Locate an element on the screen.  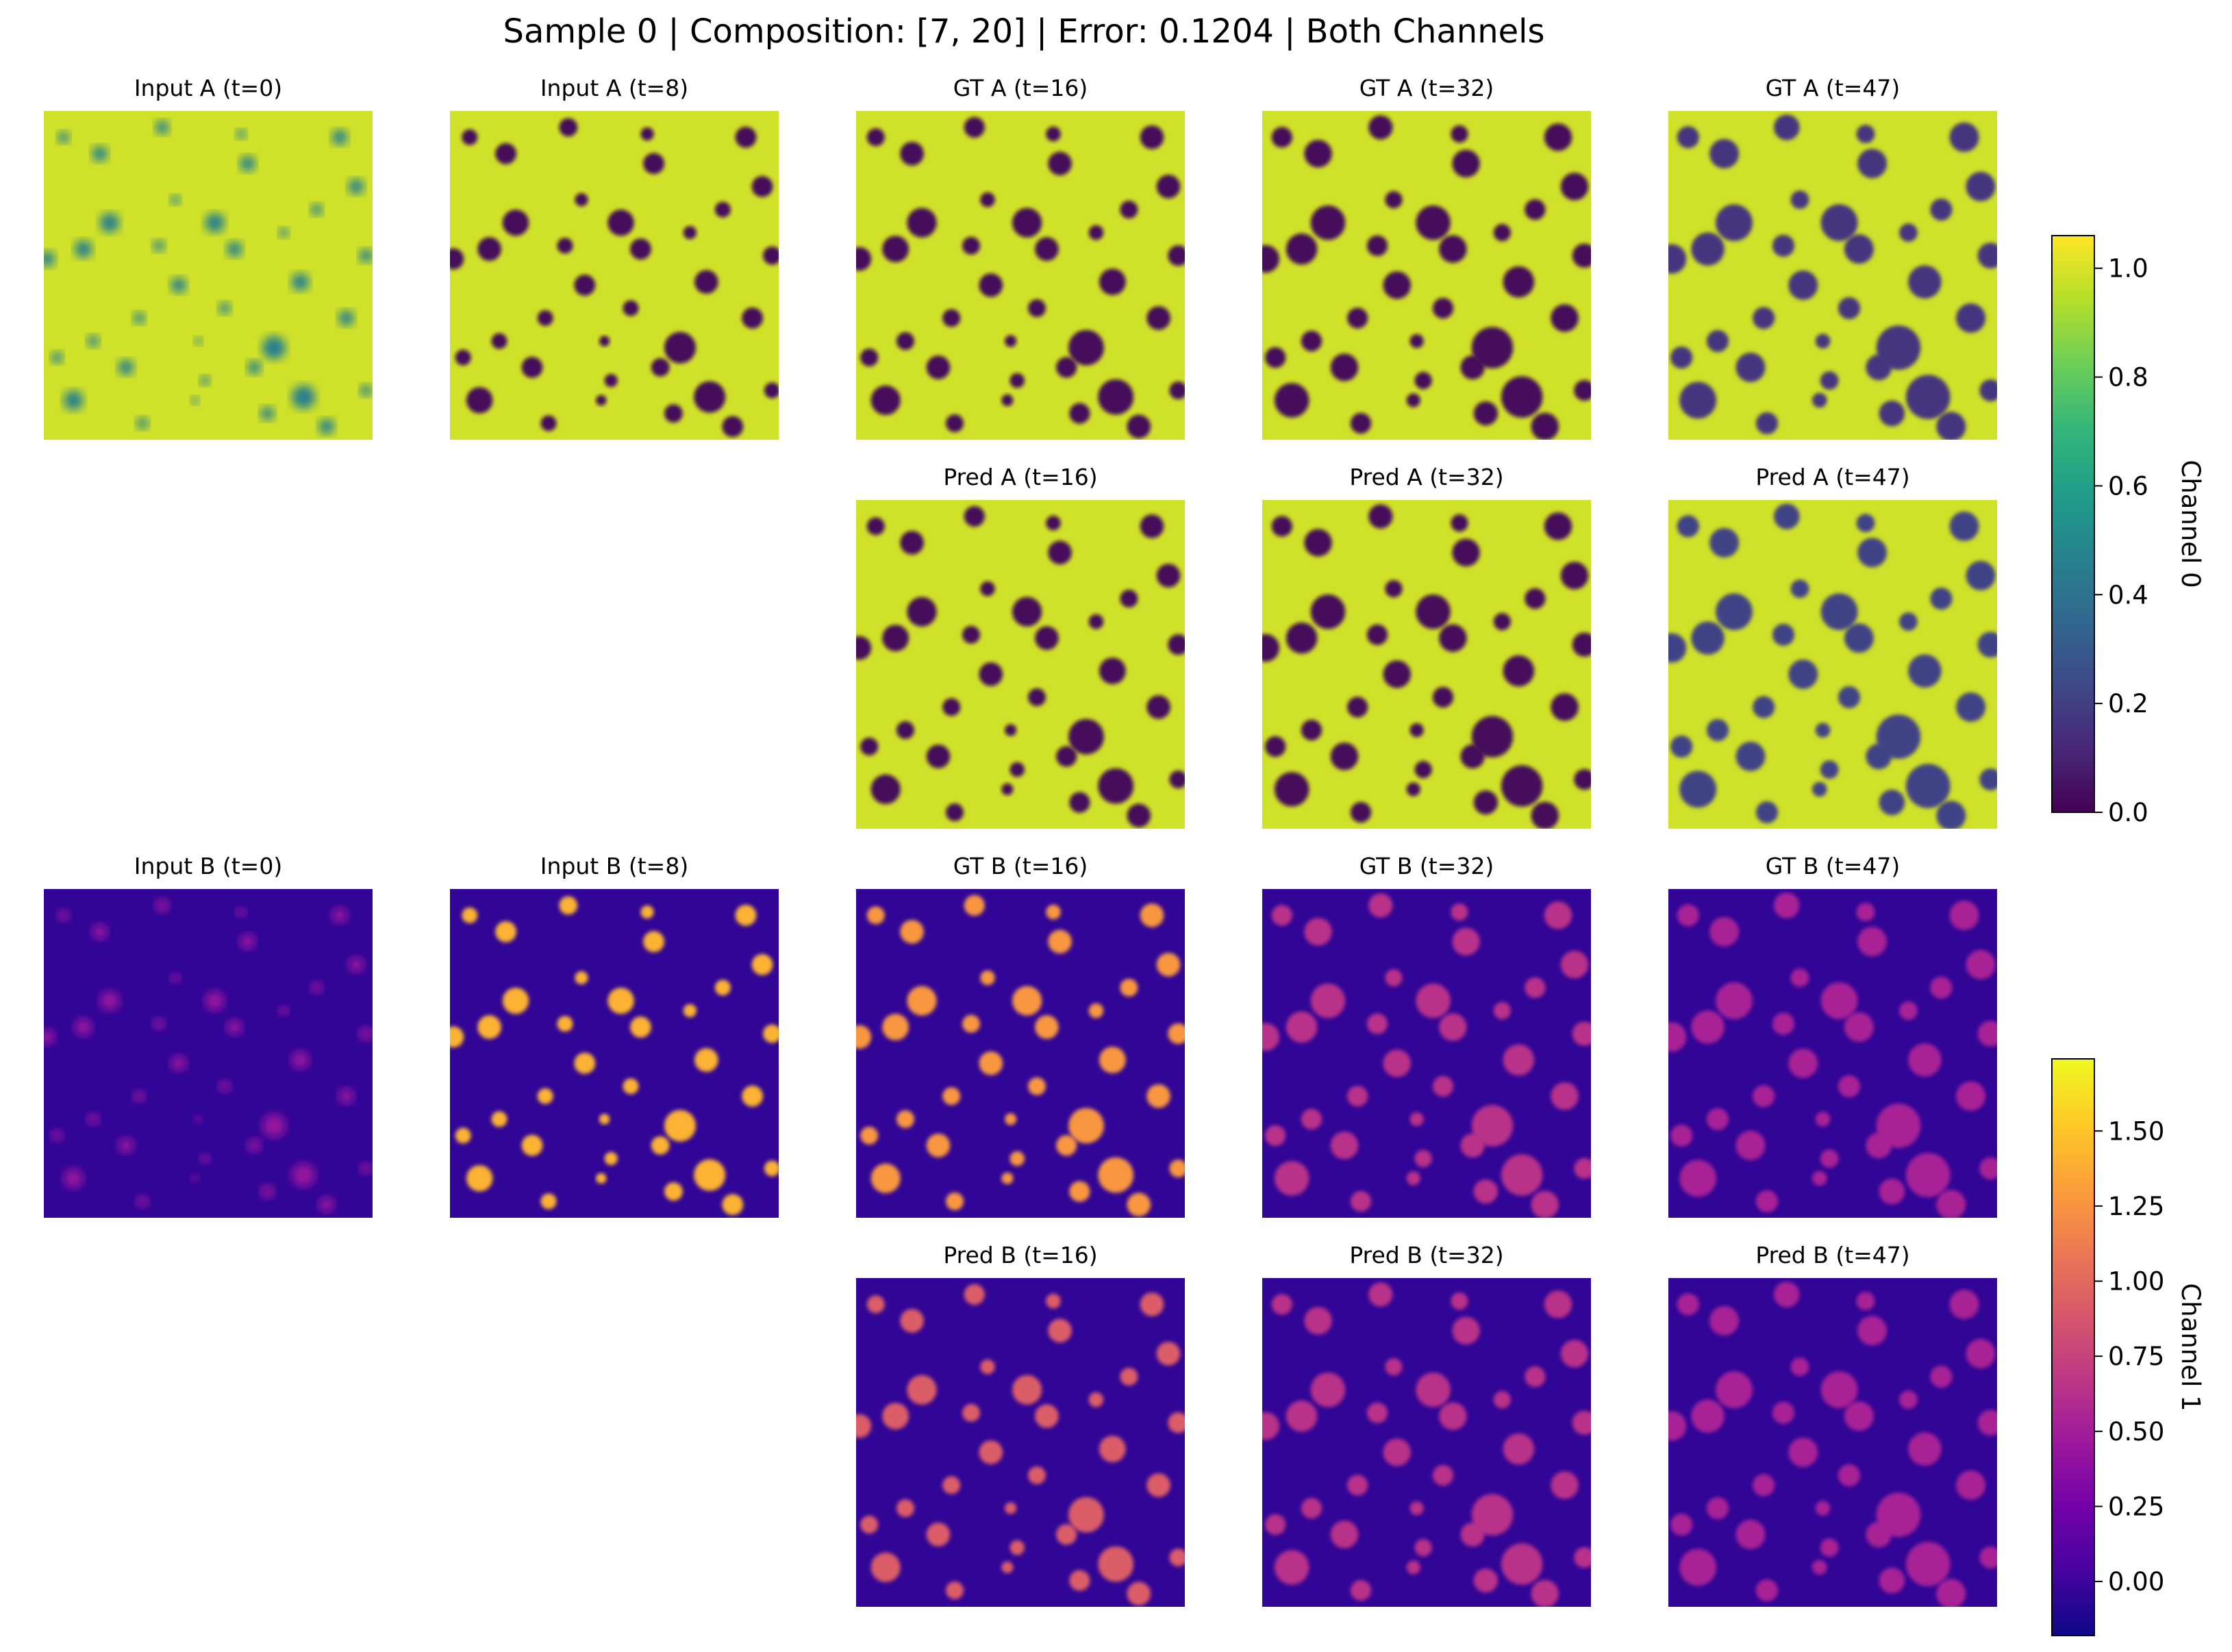
panel-title: Pred B (t=16) is located at coordinates (1020, 1255).